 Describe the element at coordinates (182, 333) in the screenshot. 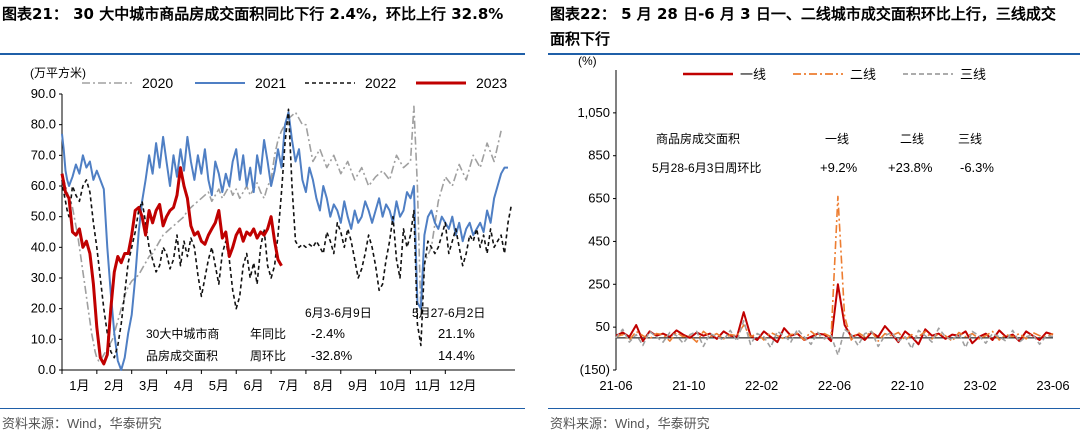

I see `annotation-row-label: 30大中城市商` at that location.